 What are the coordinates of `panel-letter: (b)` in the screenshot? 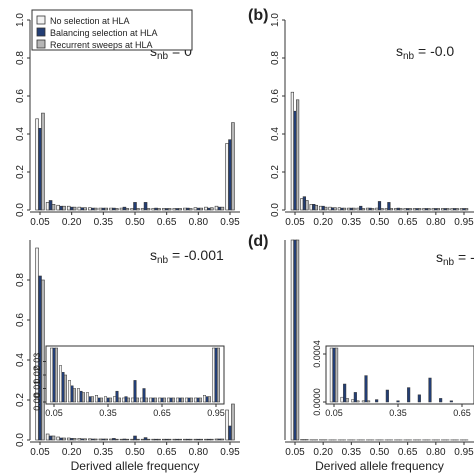 It's located at (258, 15).